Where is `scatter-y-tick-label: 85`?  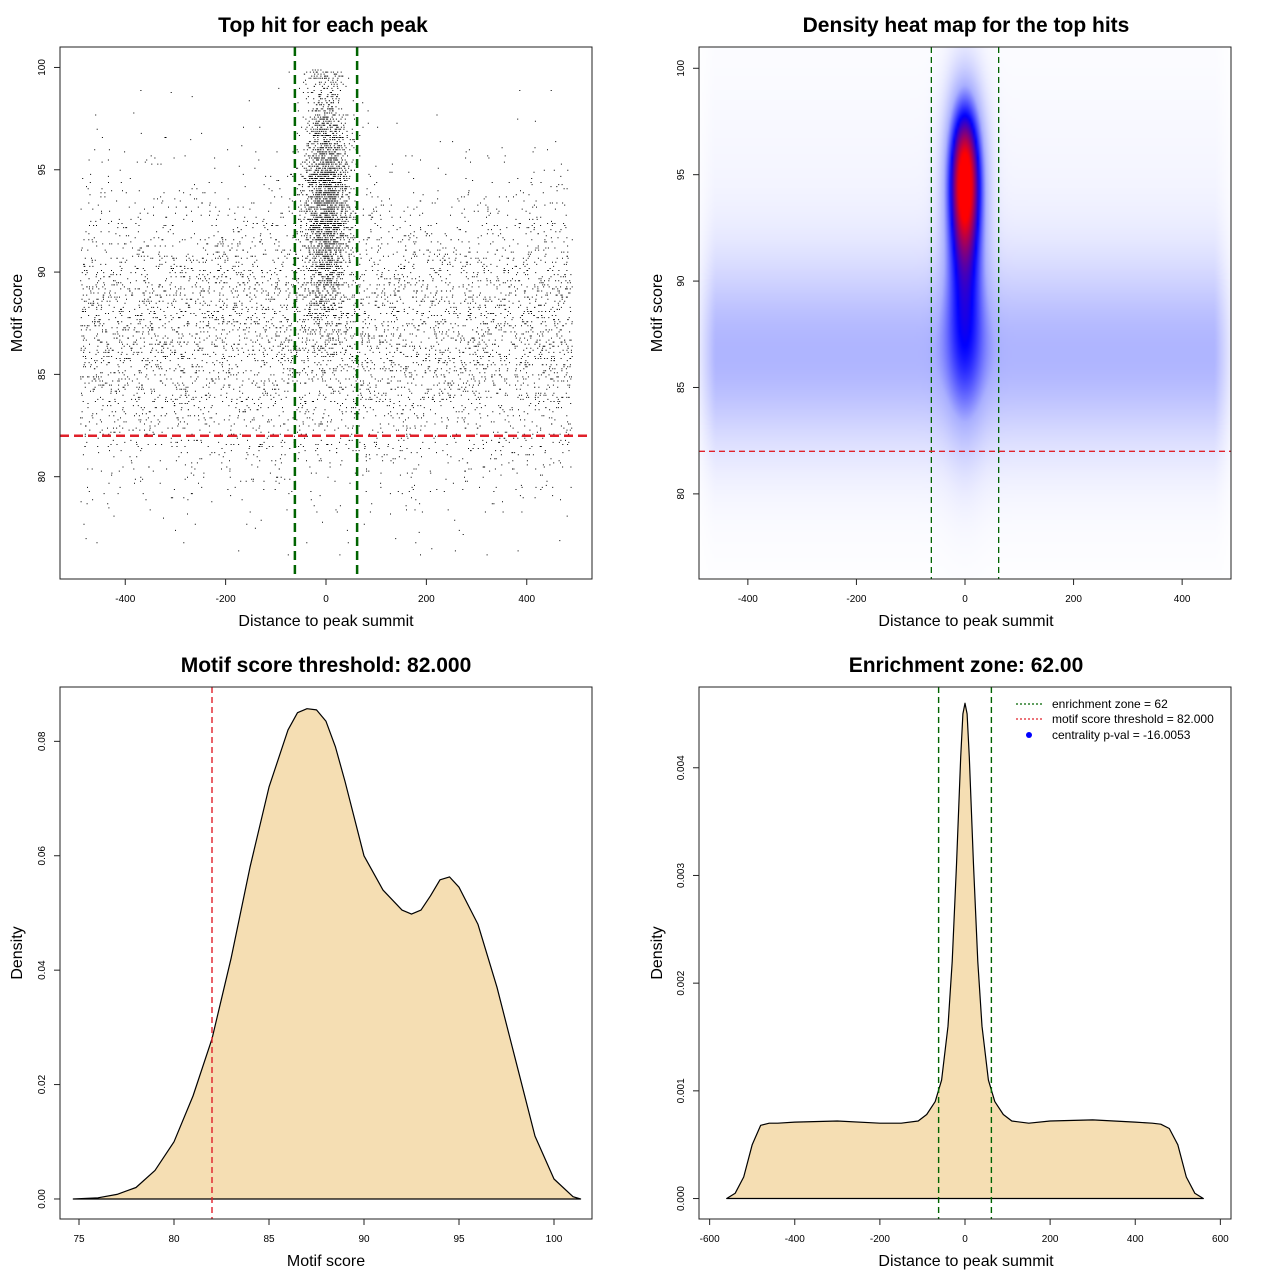
scatter-y-tick-label: 85 is located at coordinates (42, 374).